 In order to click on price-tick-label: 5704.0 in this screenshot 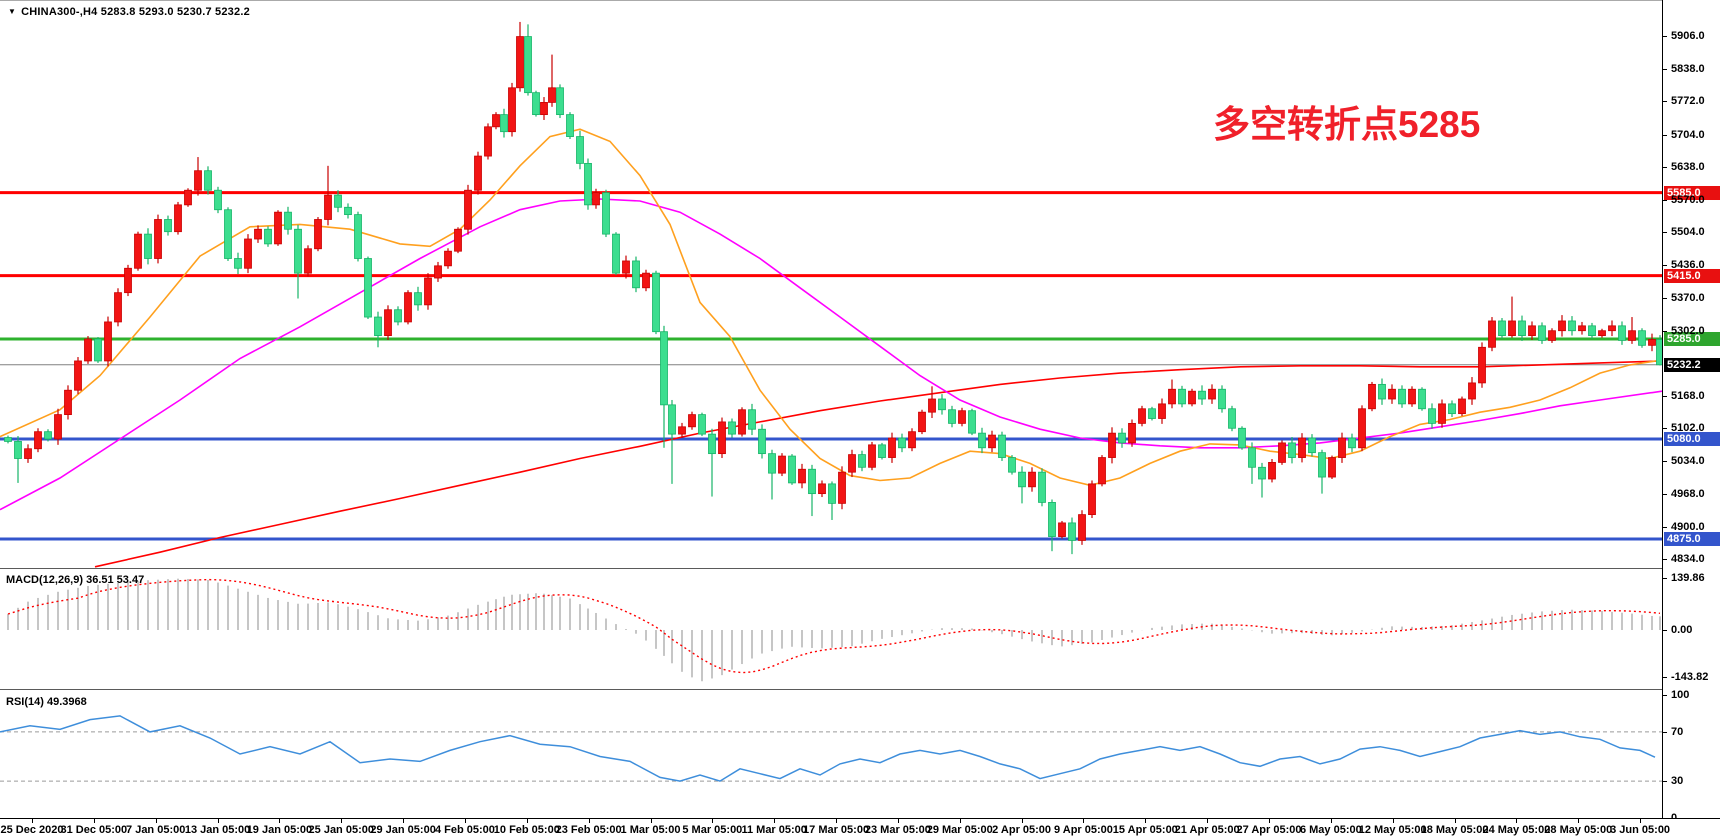, I will do `click(1688, 134)`.